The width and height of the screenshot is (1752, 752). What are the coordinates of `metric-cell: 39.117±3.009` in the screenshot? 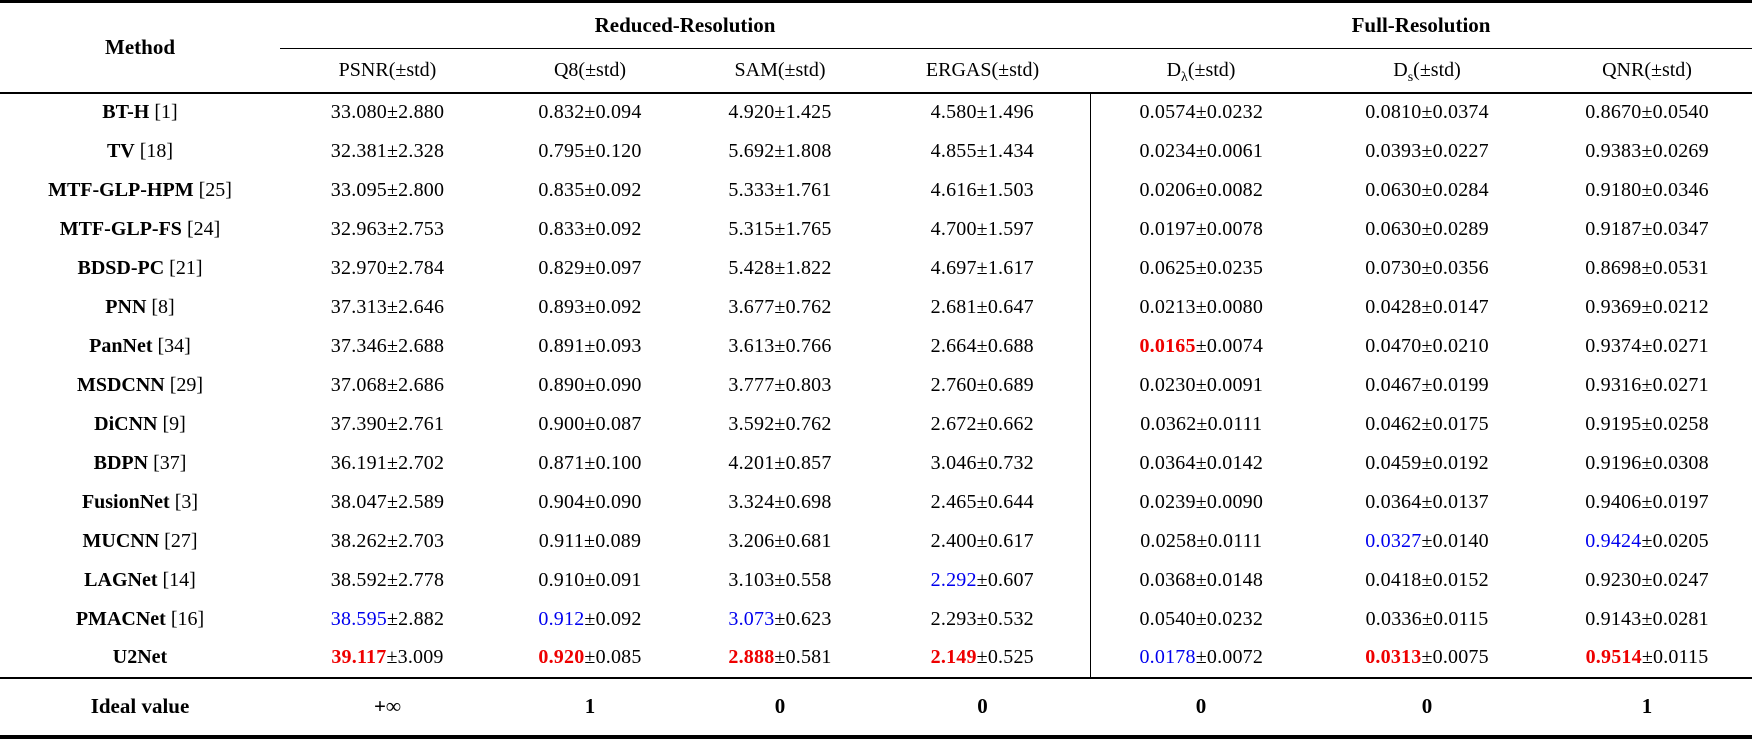 It's located at (387, 658).